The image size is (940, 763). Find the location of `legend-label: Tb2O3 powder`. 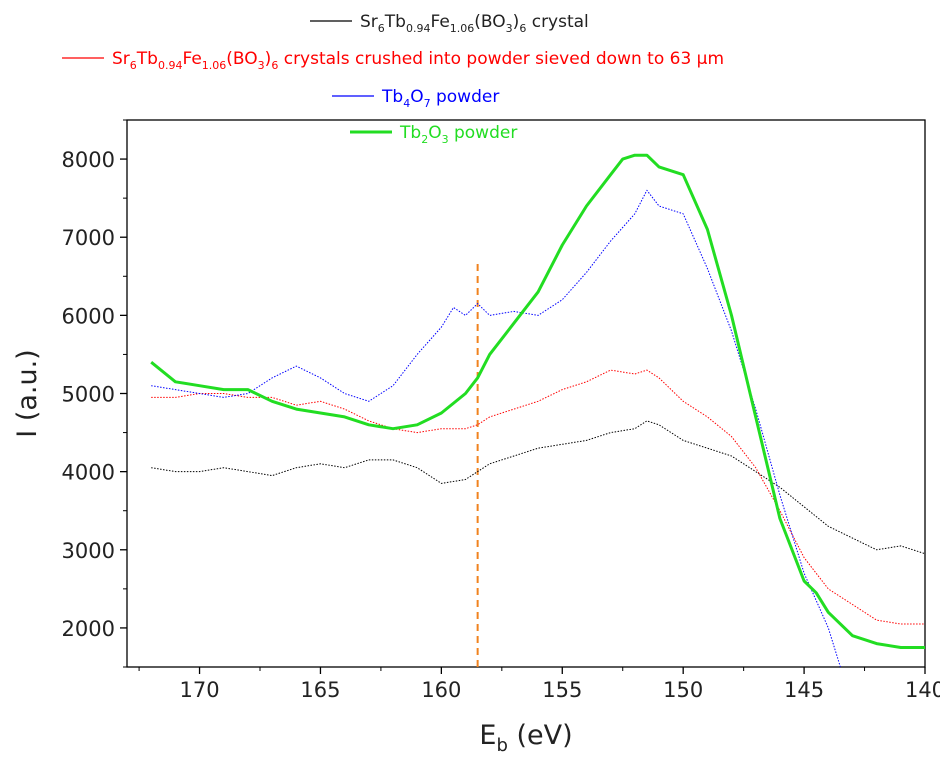

legend-label: Tb2O3 powder is located at coordinates (458, 134).